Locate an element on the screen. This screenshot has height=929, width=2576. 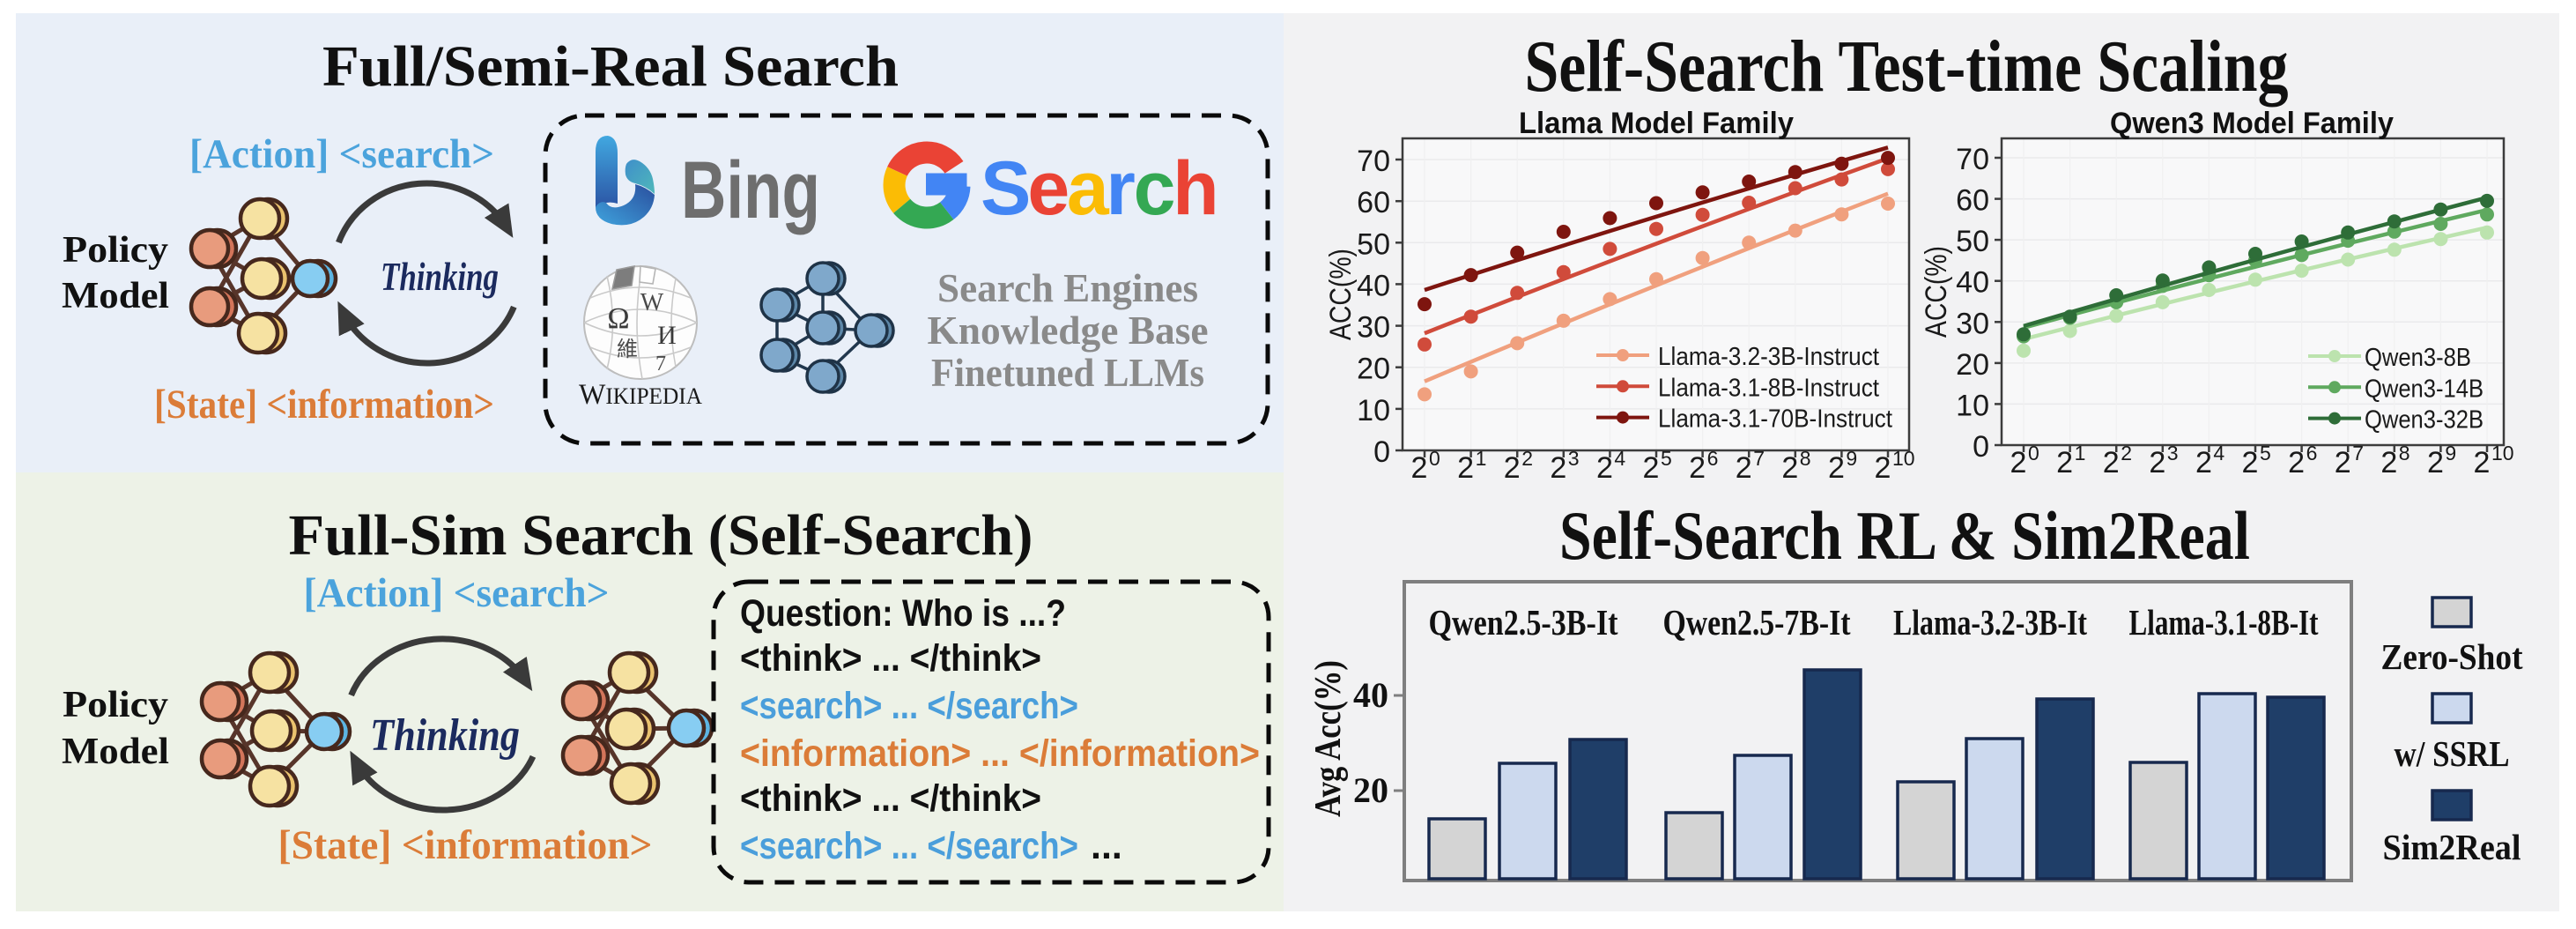
svg-text: Self-Search Test-time Scaling is located at coordinates (1907, 67).